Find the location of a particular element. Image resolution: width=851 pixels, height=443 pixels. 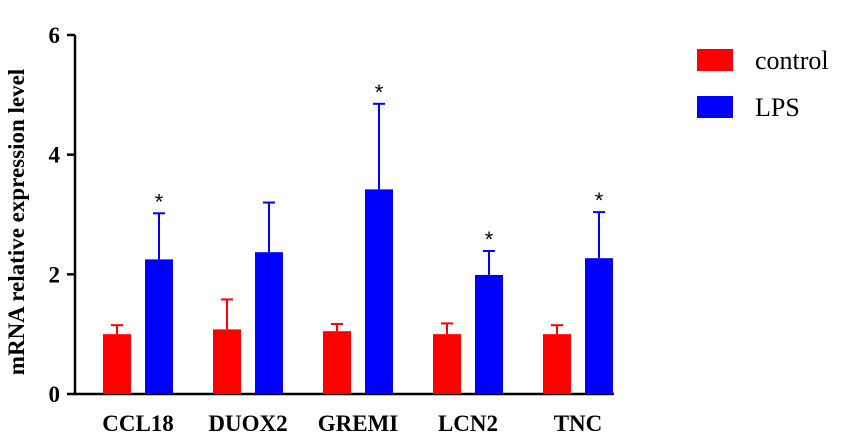

y-tick-label: 6 is located at coordinates (55, 35).